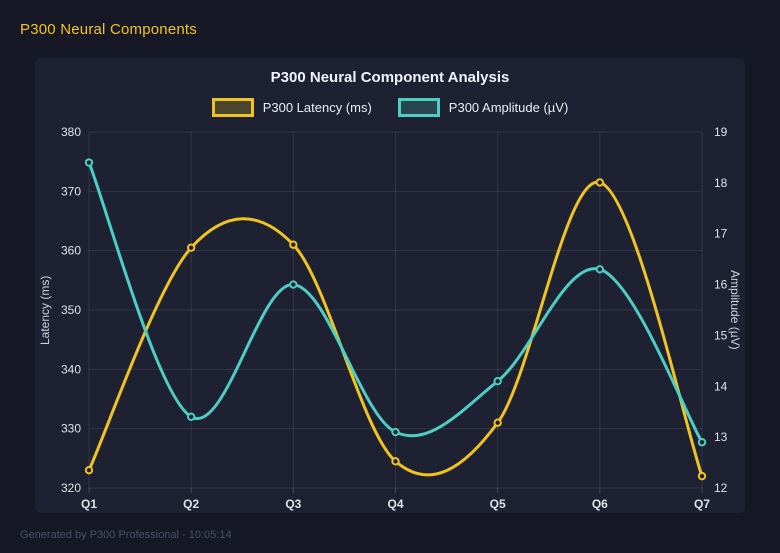 The image size is (780, 553). What do you see at coordinates (721, 285) in the screenshot?
I see `right-axis-tick-label: 16` at bounding box center [721, 285].